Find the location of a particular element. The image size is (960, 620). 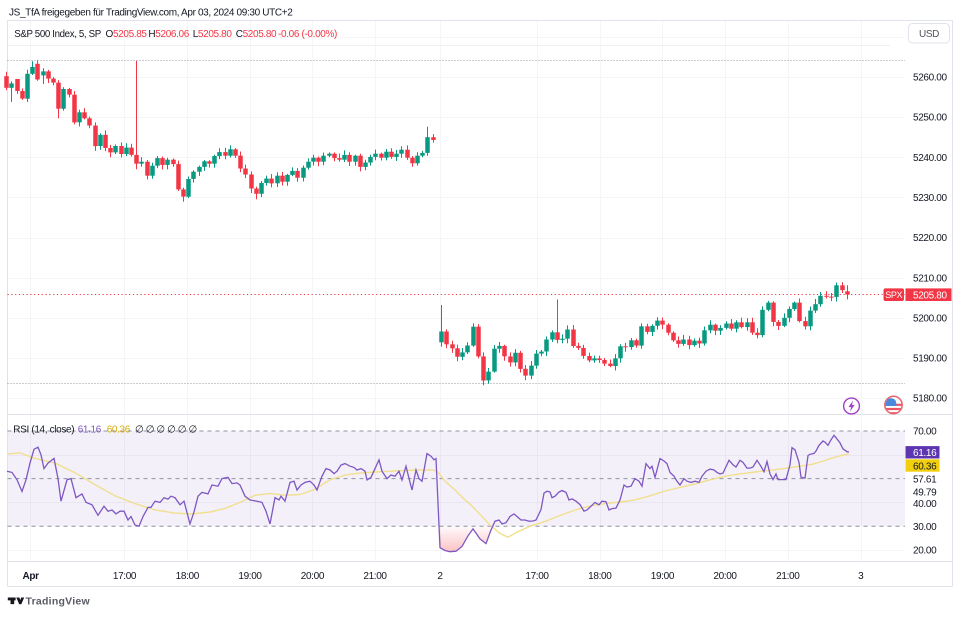

svg-text: 5250.00 is located at coordinates (930, 118).